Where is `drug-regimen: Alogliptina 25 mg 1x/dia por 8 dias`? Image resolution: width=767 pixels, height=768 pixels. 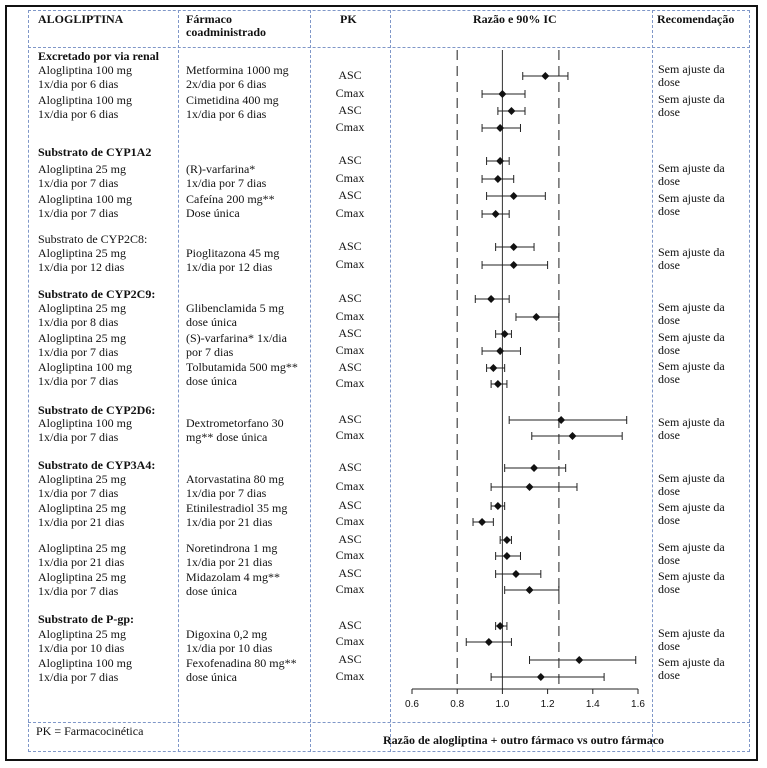
drug-regimen: Alogliptina 25 mg 1x/dia por 8 dias is located at coordinates (82, 315).